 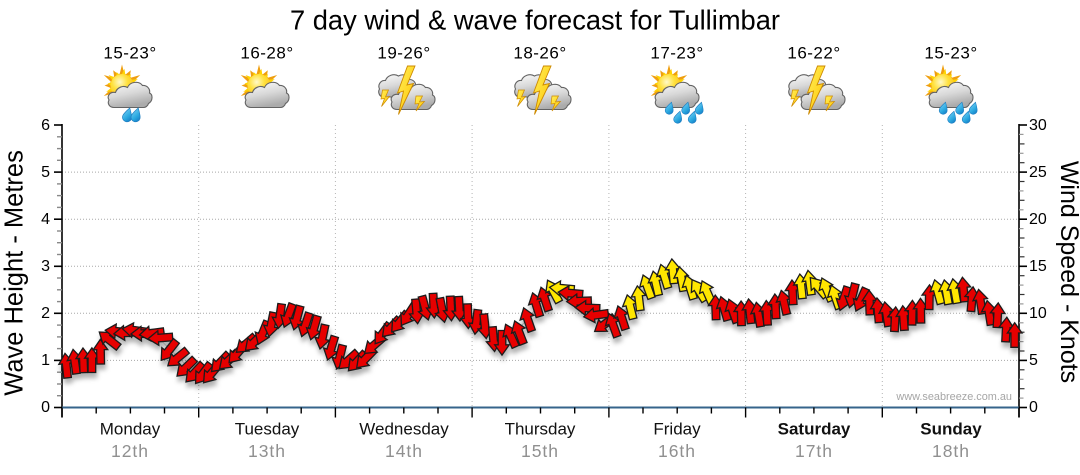 I want to click on svg-text: Wednesday, so click(x=404, y=429).